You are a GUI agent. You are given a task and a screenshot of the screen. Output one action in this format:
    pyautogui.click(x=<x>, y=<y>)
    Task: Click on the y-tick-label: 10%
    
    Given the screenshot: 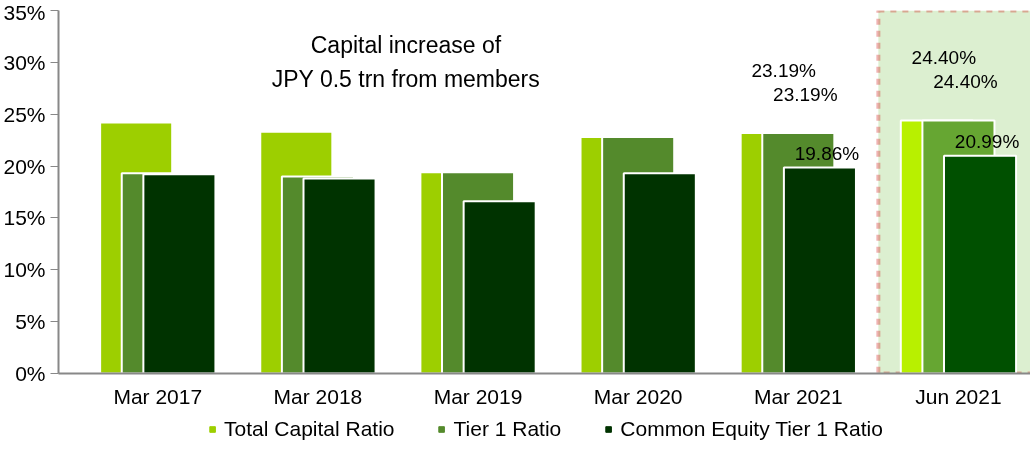 What is the action you would take?
    pyautogui.click(x=24, y=270)
    